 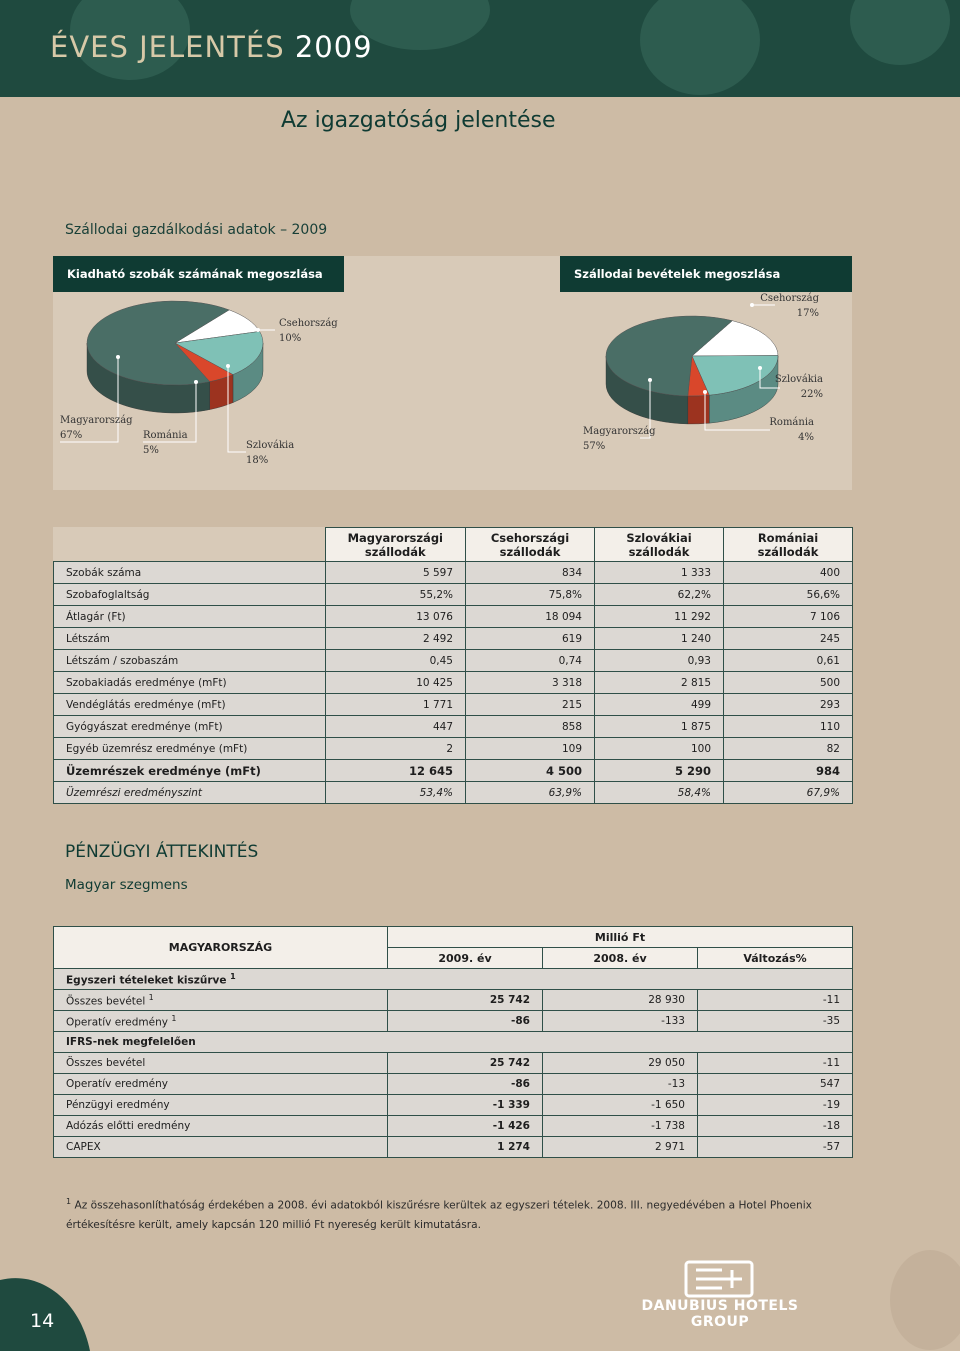 What do you see at coordinates (453, 979) in the screenshot?
I see `section-row: Egyszeri tételeket kiszűrve 1` at bounding box center [453, 979].